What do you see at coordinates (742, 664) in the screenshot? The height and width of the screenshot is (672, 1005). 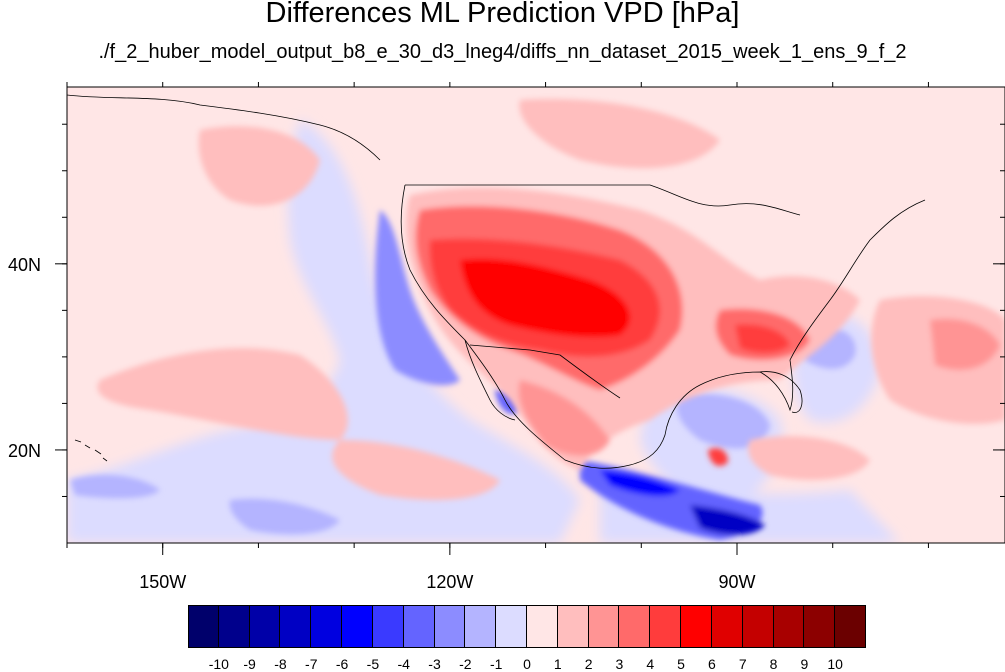 I see `colorbar-label: 7` at bounding box center [742, 664].